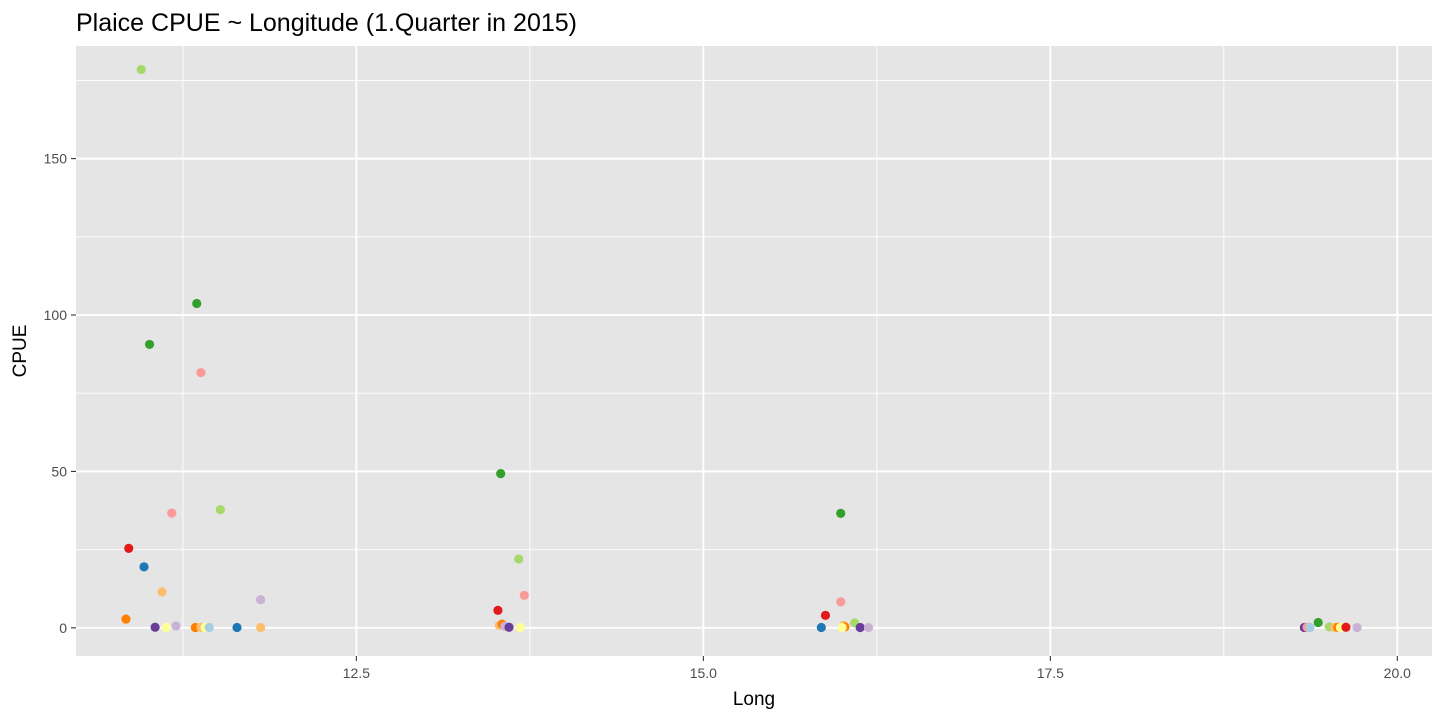 This screenshot has height=720, width=1440. I want to click on y-tick-label: 50, so click(59, 471).